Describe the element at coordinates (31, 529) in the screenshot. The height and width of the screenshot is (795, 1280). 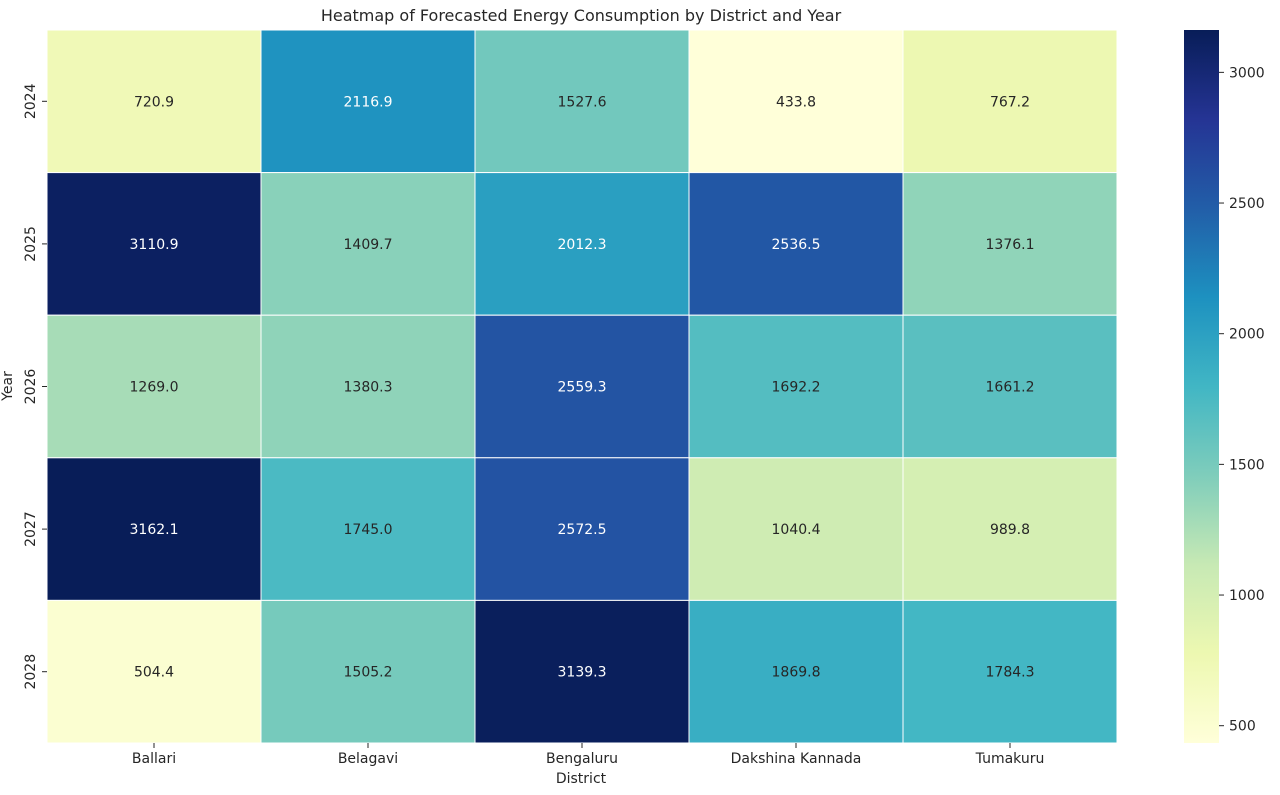
I see `y-tick-label: 2027` at that location.